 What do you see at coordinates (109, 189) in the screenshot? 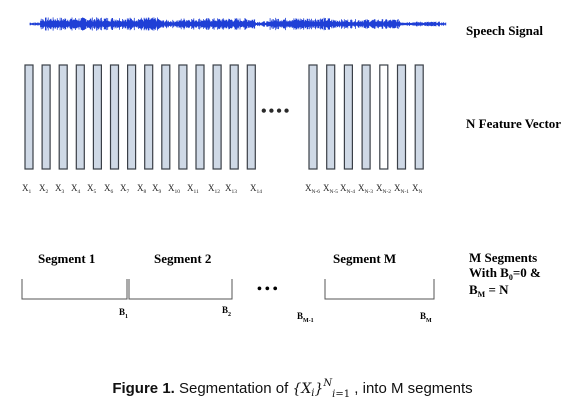
I see `feature-index-label: X6` at bounding box center [109, 189].